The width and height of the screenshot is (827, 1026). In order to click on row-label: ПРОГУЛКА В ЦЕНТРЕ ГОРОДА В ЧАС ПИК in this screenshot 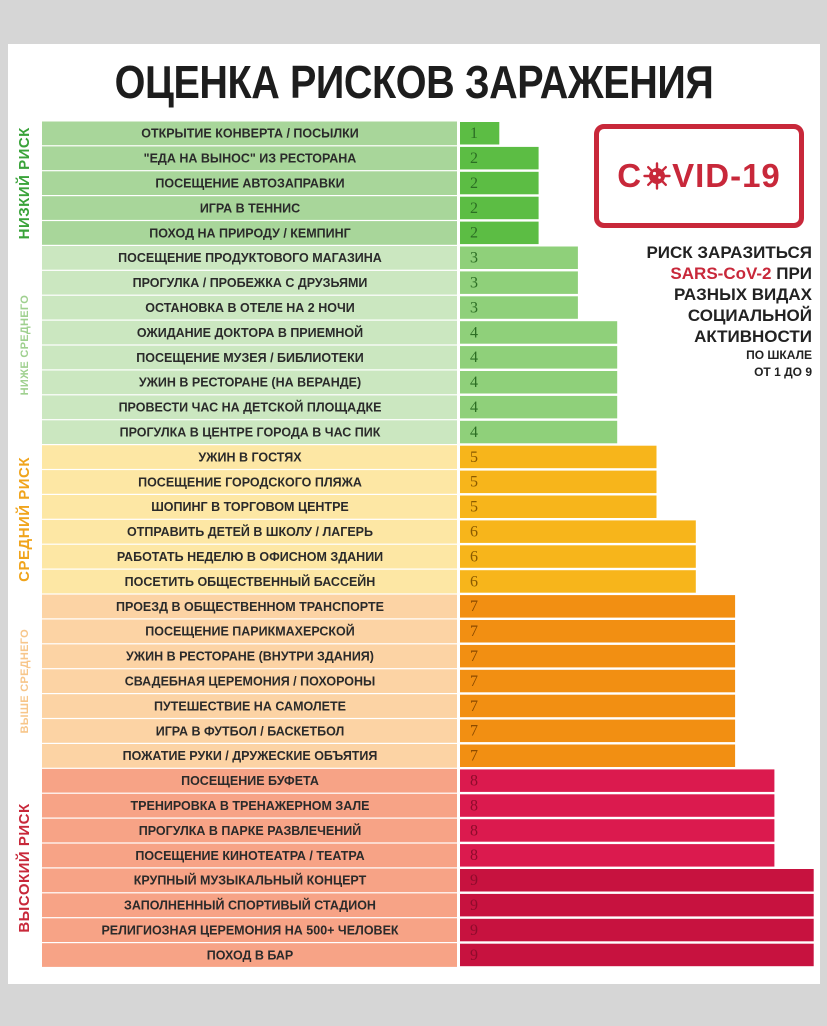, I will do `click(250, 433)`.